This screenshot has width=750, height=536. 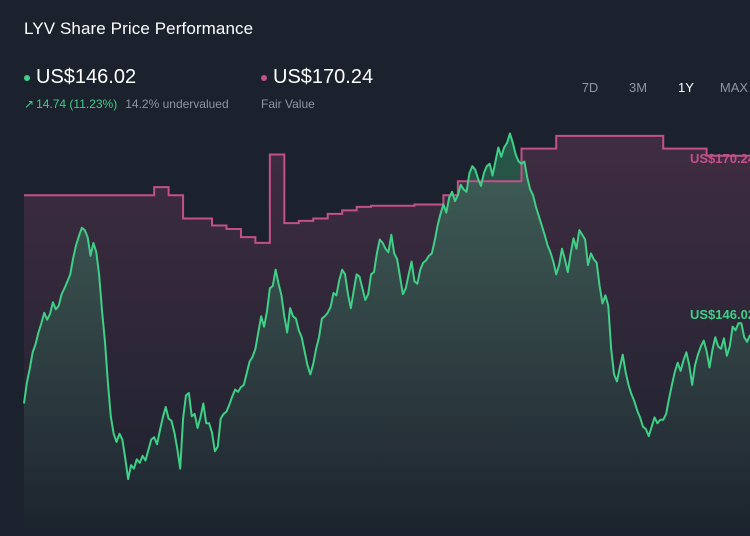 What do you see at coordinates (323, 77) in the screenshot?
I see `fair-value-value: US$170.24` at bounding box center [323, 77].